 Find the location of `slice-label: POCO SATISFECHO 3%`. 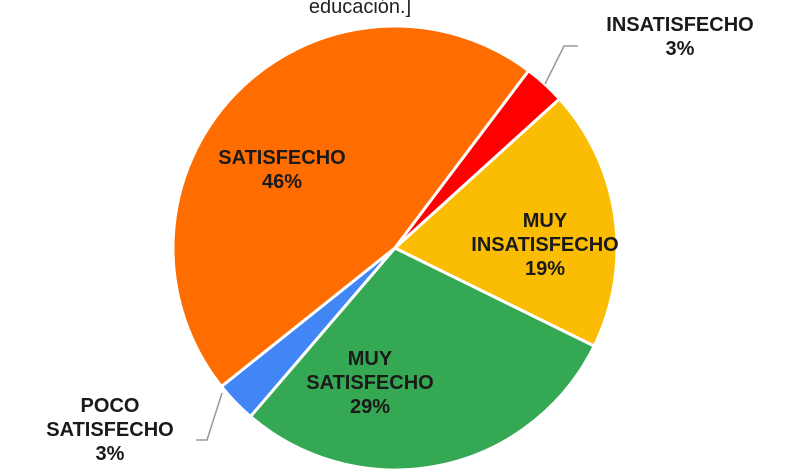

slice-label: POCO SATISFECHO 3% is located at coordinates (110, 430).